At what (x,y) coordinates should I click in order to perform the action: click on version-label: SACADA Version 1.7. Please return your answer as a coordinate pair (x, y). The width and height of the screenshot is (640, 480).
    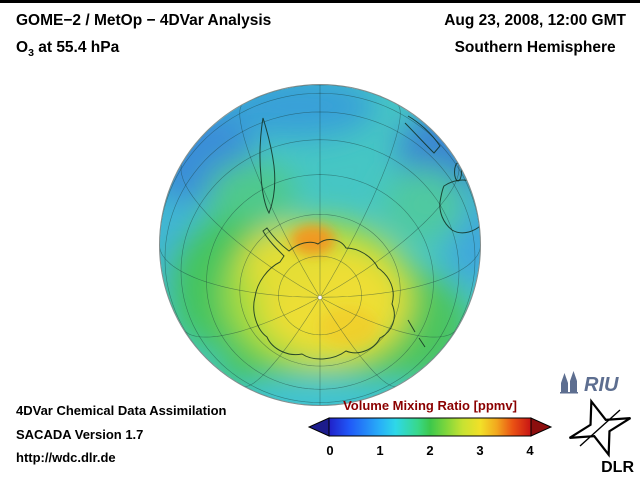
    Looking at the image, I should click on (80, 434).